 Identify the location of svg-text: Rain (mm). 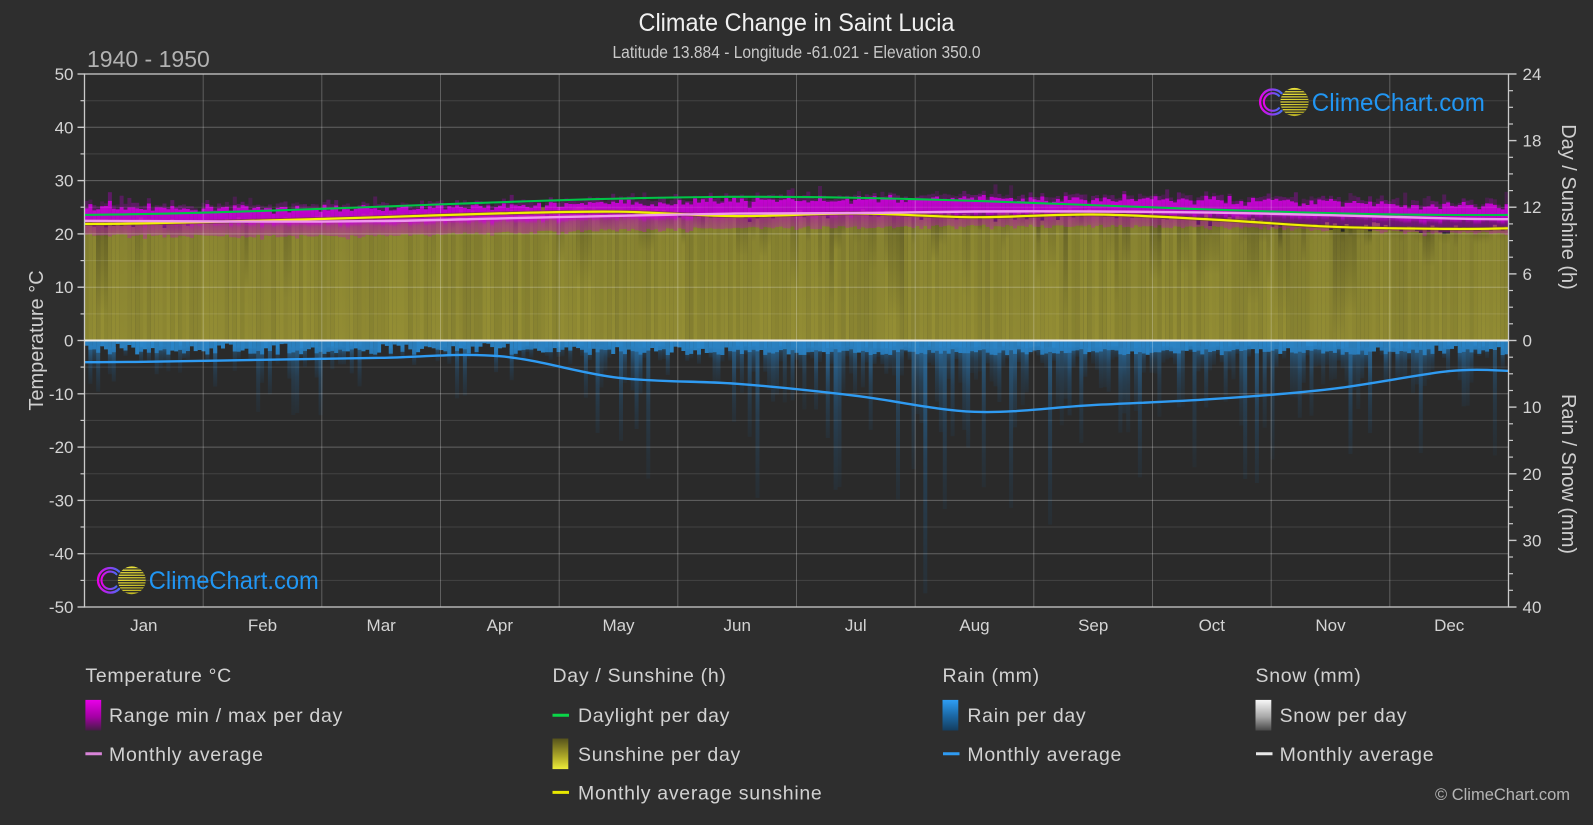
(991, 676).